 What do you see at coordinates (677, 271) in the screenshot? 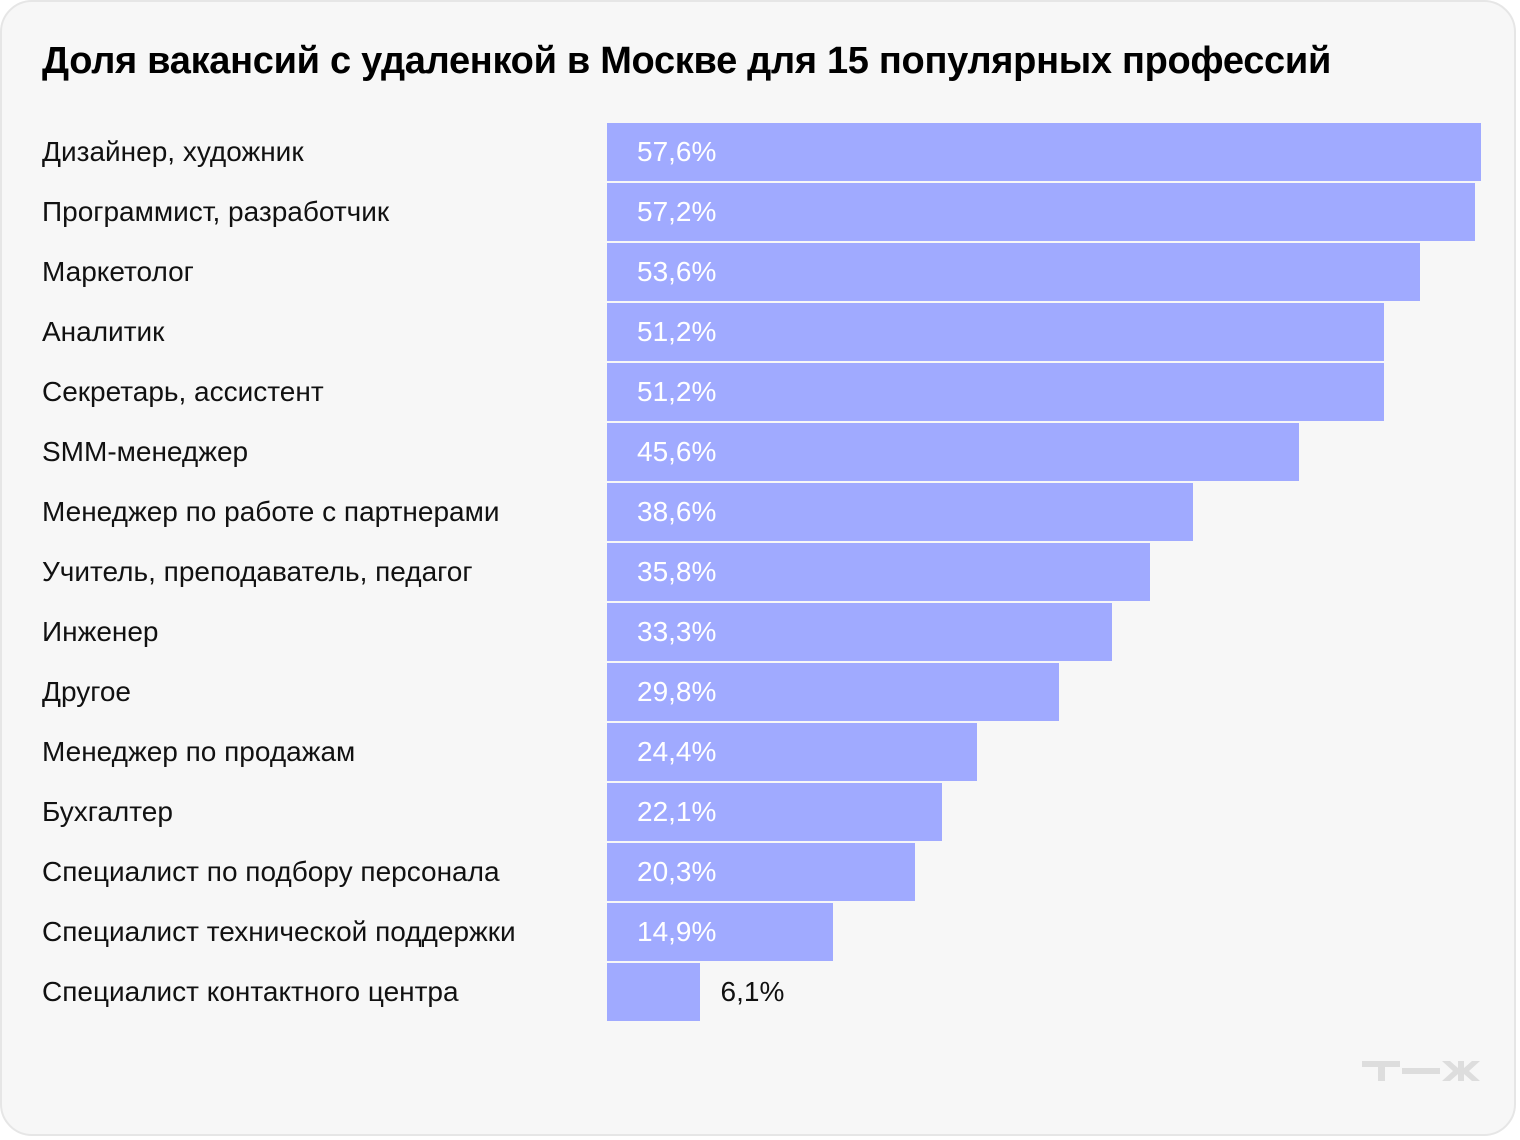
I see `value-label: 53,6%` at bounding box center [677, 271].